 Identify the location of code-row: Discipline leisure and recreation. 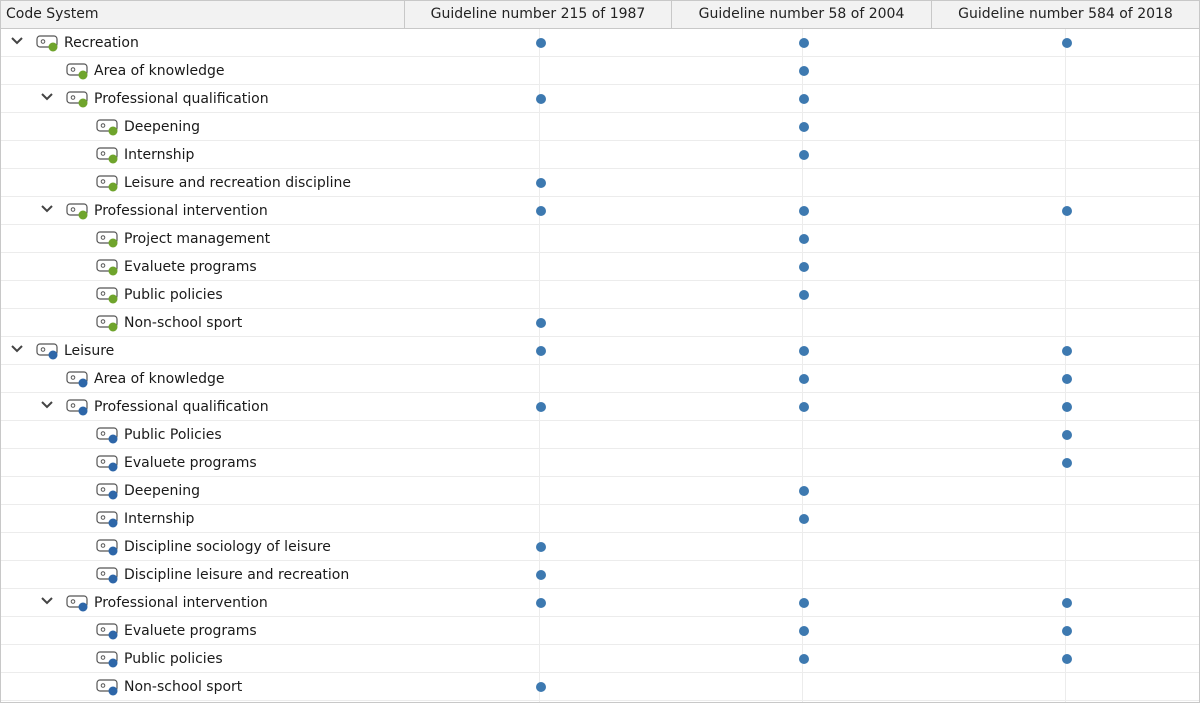
(600, 575).